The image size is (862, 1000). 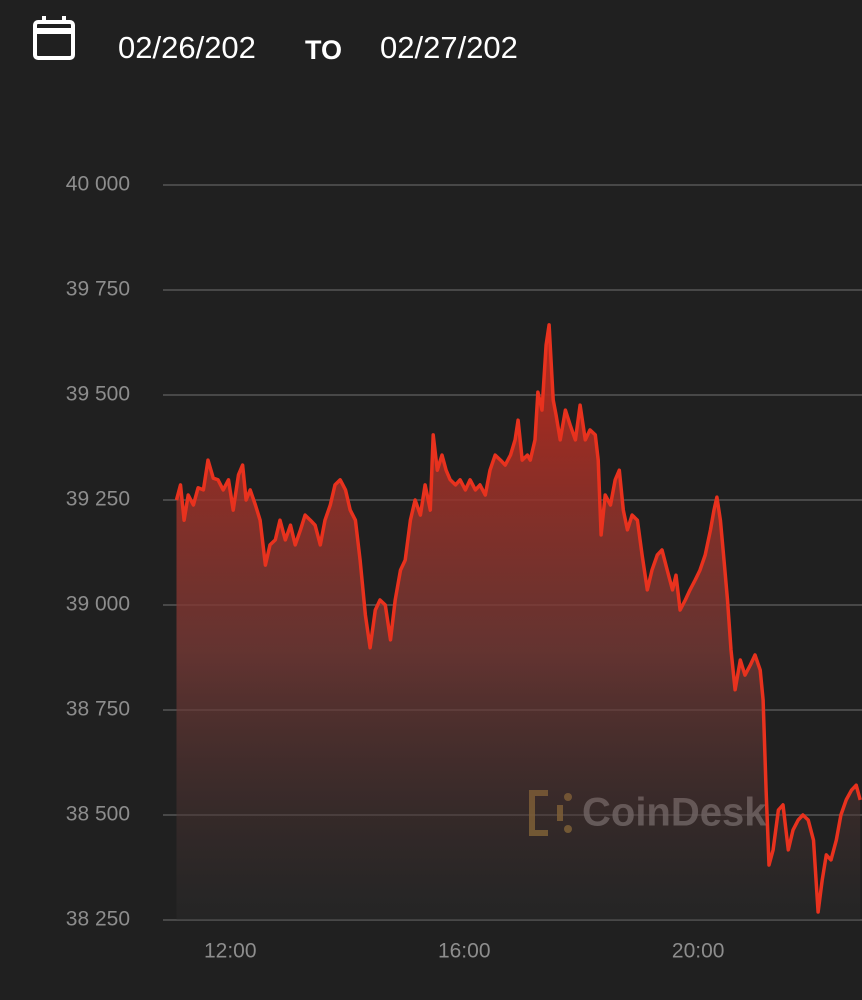 What do you see at coordinates (230, 951) in the screenshot?
I see `x-tick-label: 12:00` at bounding box center [230, 951].